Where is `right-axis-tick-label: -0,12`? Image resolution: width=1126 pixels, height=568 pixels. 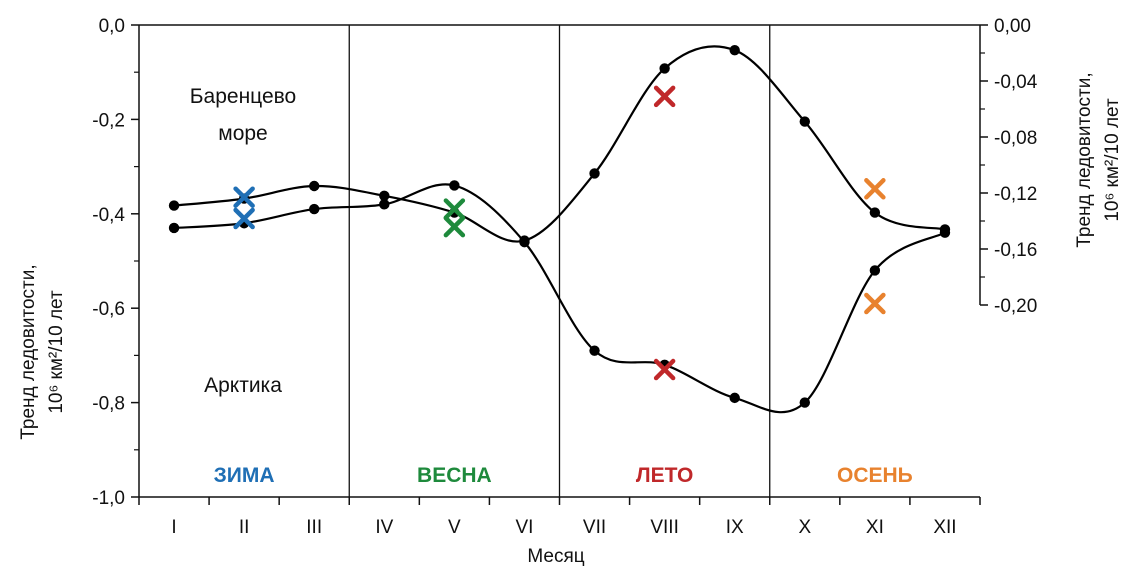
right-axis-tick-label: -0,12 is located at coordinates (1015, 194).